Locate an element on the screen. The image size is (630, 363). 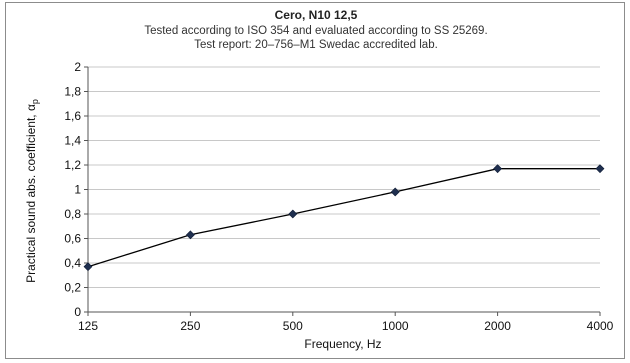
y-tick-label-2: 0,4 is located at coordinates (72, 263).